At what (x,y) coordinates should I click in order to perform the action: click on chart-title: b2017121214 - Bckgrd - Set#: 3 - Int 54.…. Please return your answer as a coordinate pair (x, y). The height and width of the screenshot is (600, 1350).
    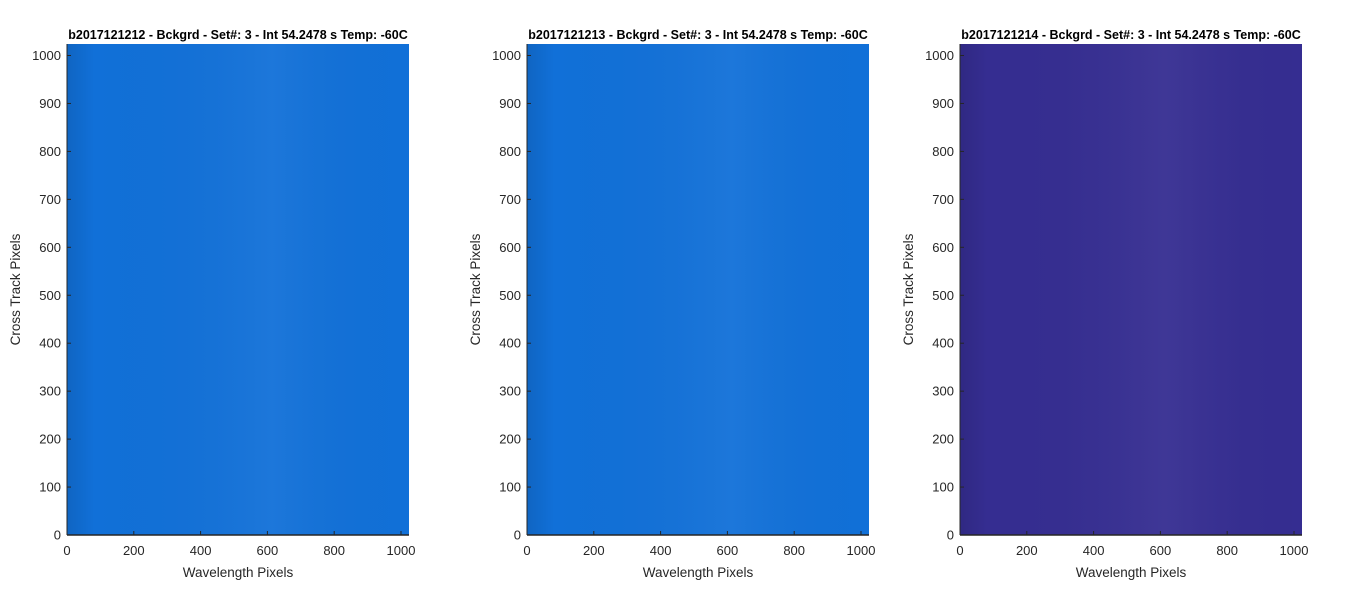
    Looking at the image, I should click on (1131, 35).